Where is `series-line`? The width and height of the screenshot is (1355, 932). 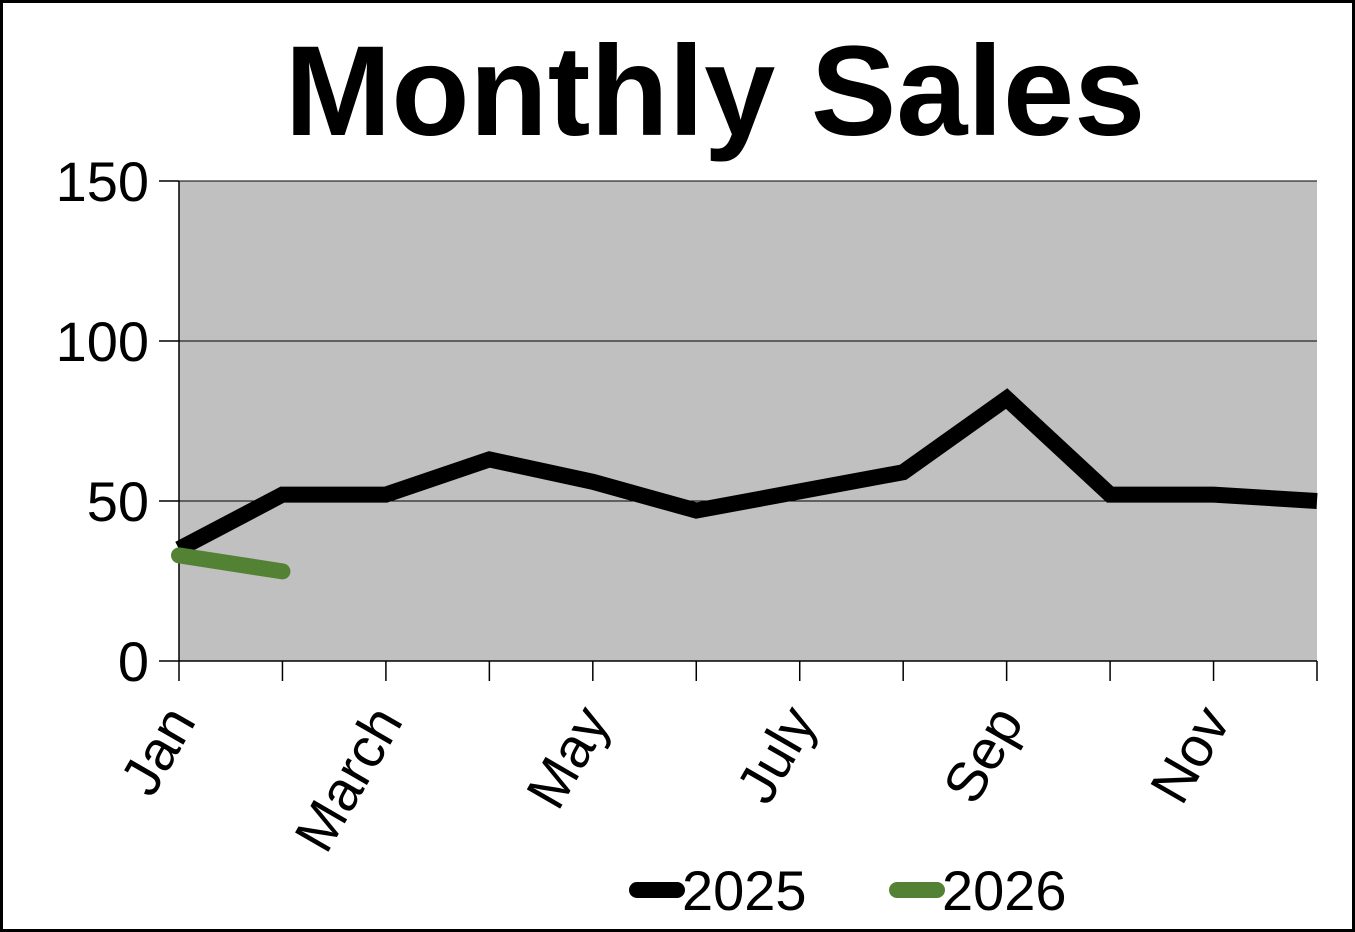 series-line is located at coordinates (231, 563).